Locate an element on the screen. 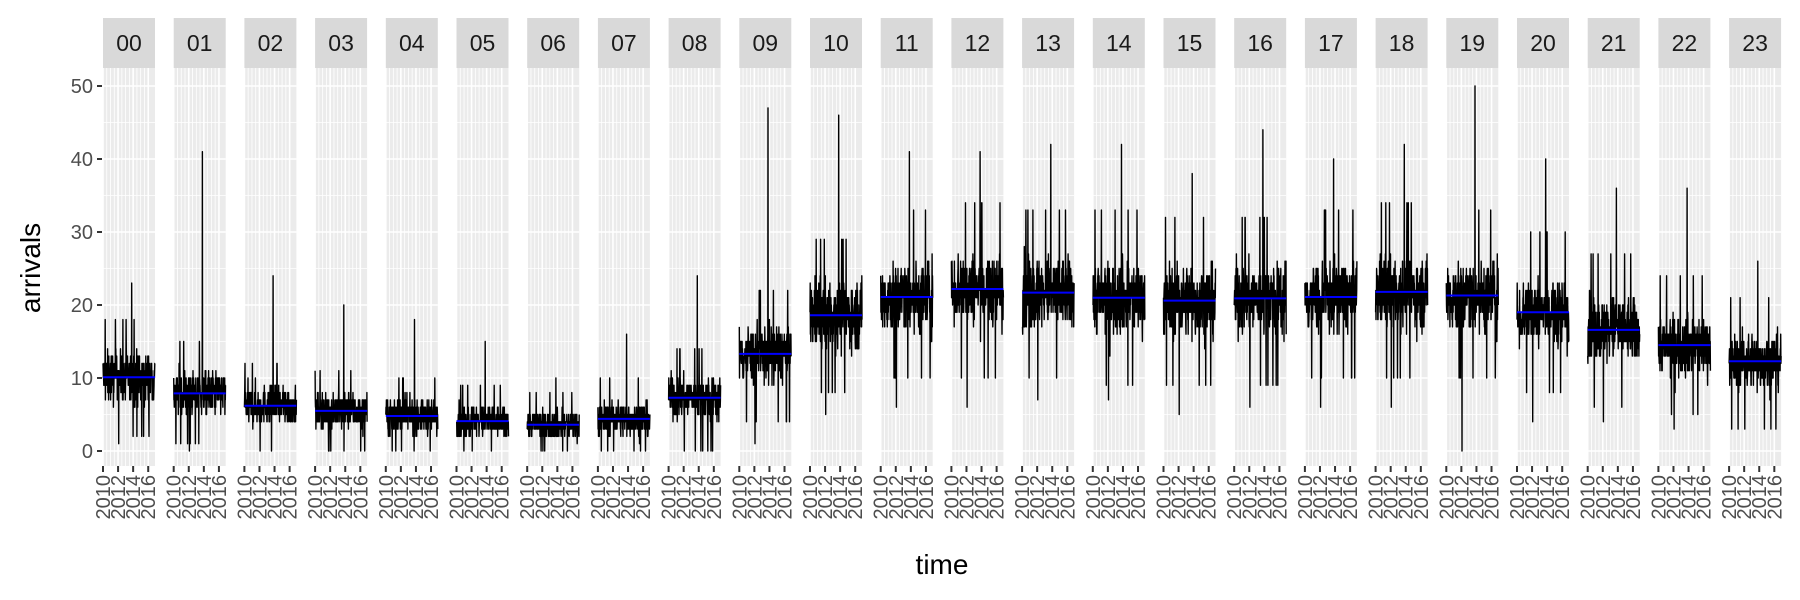  facet-strip-label: 02 is located at coordinates (271, 43).